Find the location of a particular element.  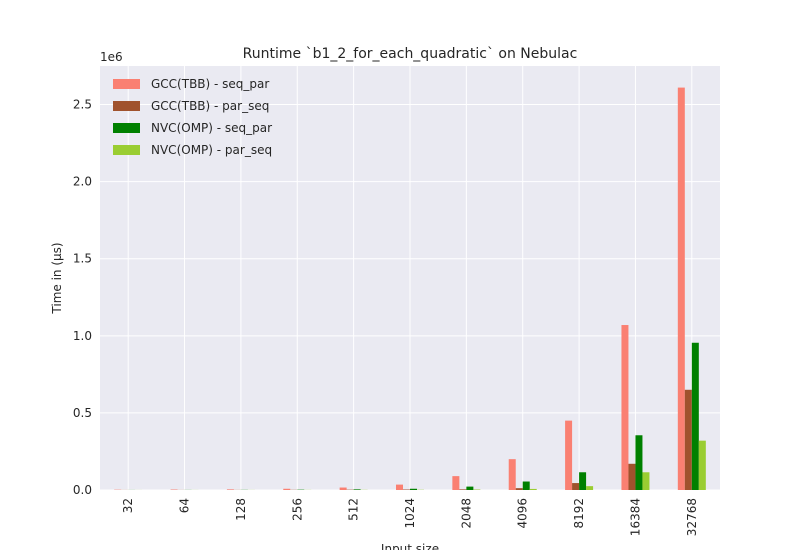

legend-entry: GCC(TBB) - seq_par is located at coordinates (210, 84).